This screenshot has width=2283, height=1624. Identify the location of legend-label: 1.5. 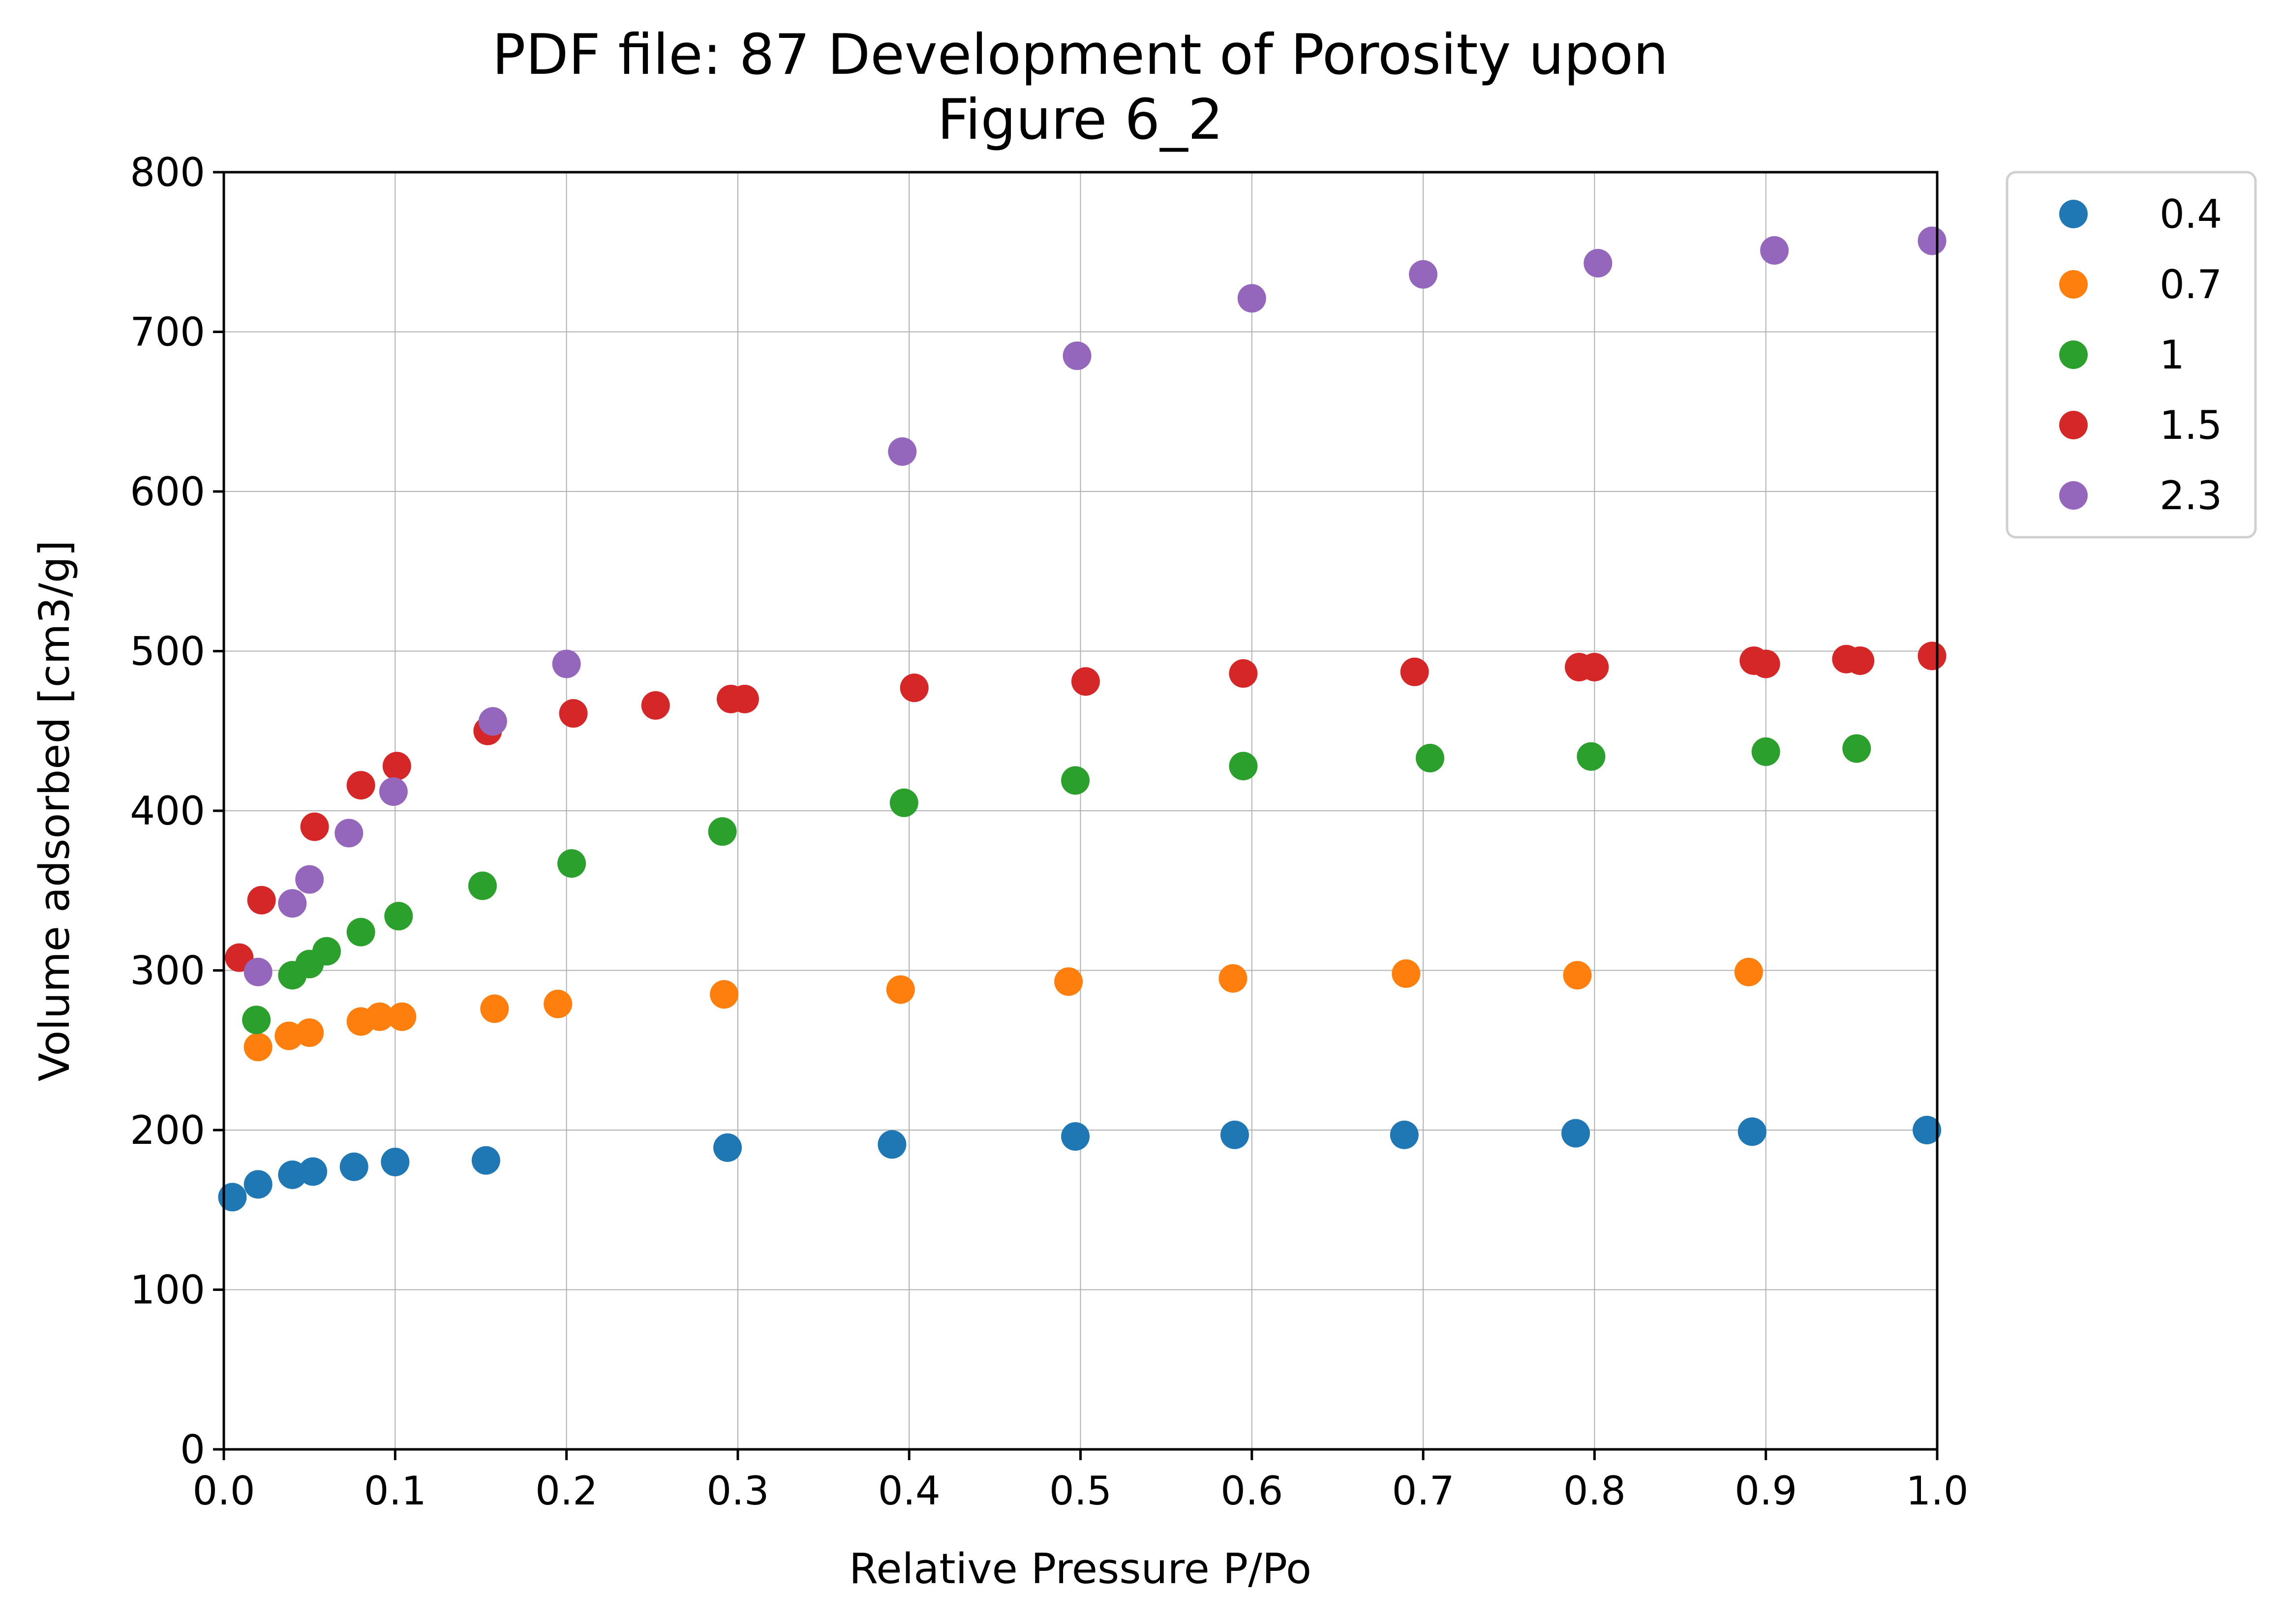
(2191, 425).